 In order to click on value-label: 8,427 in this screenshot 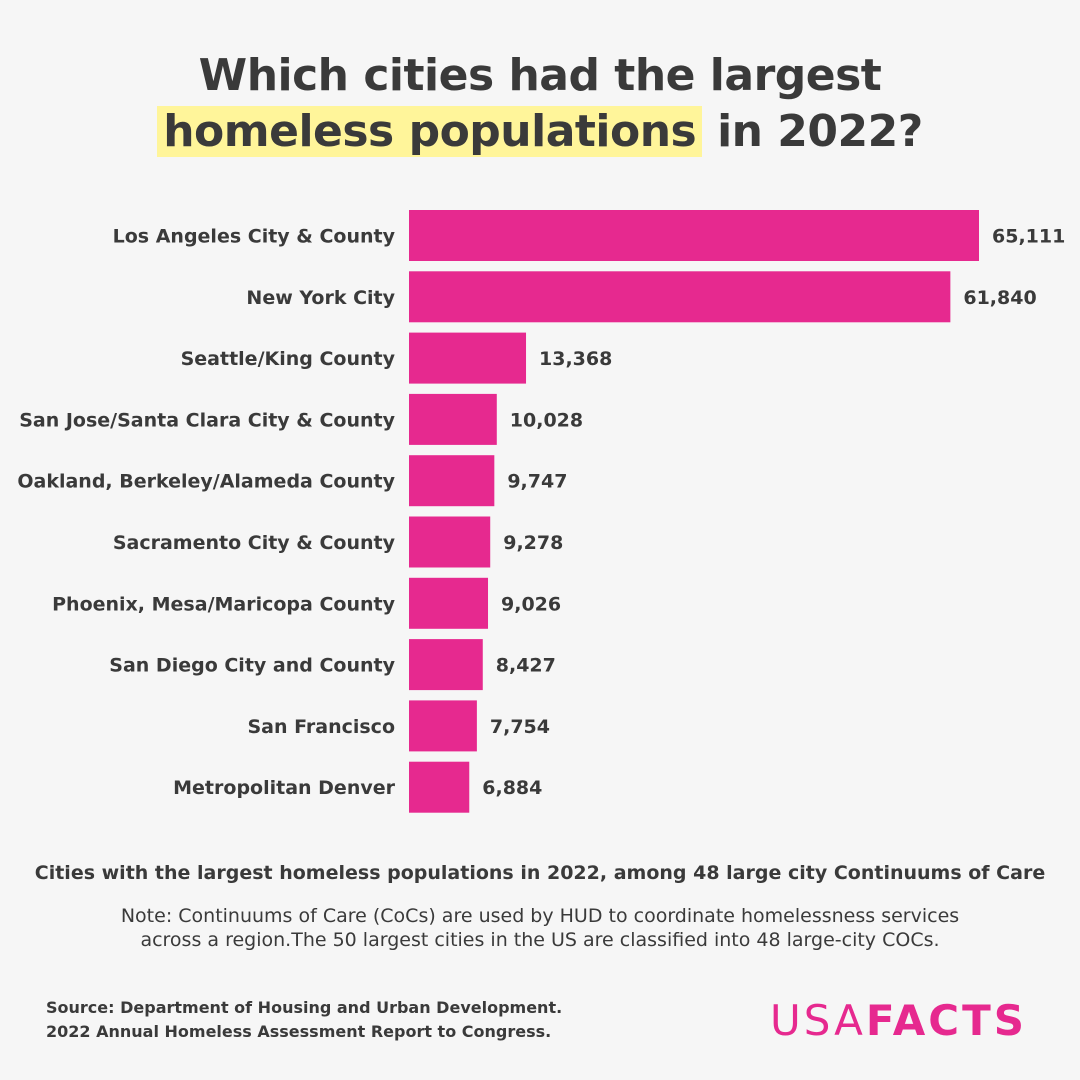, I will do `click(526, 666)`.